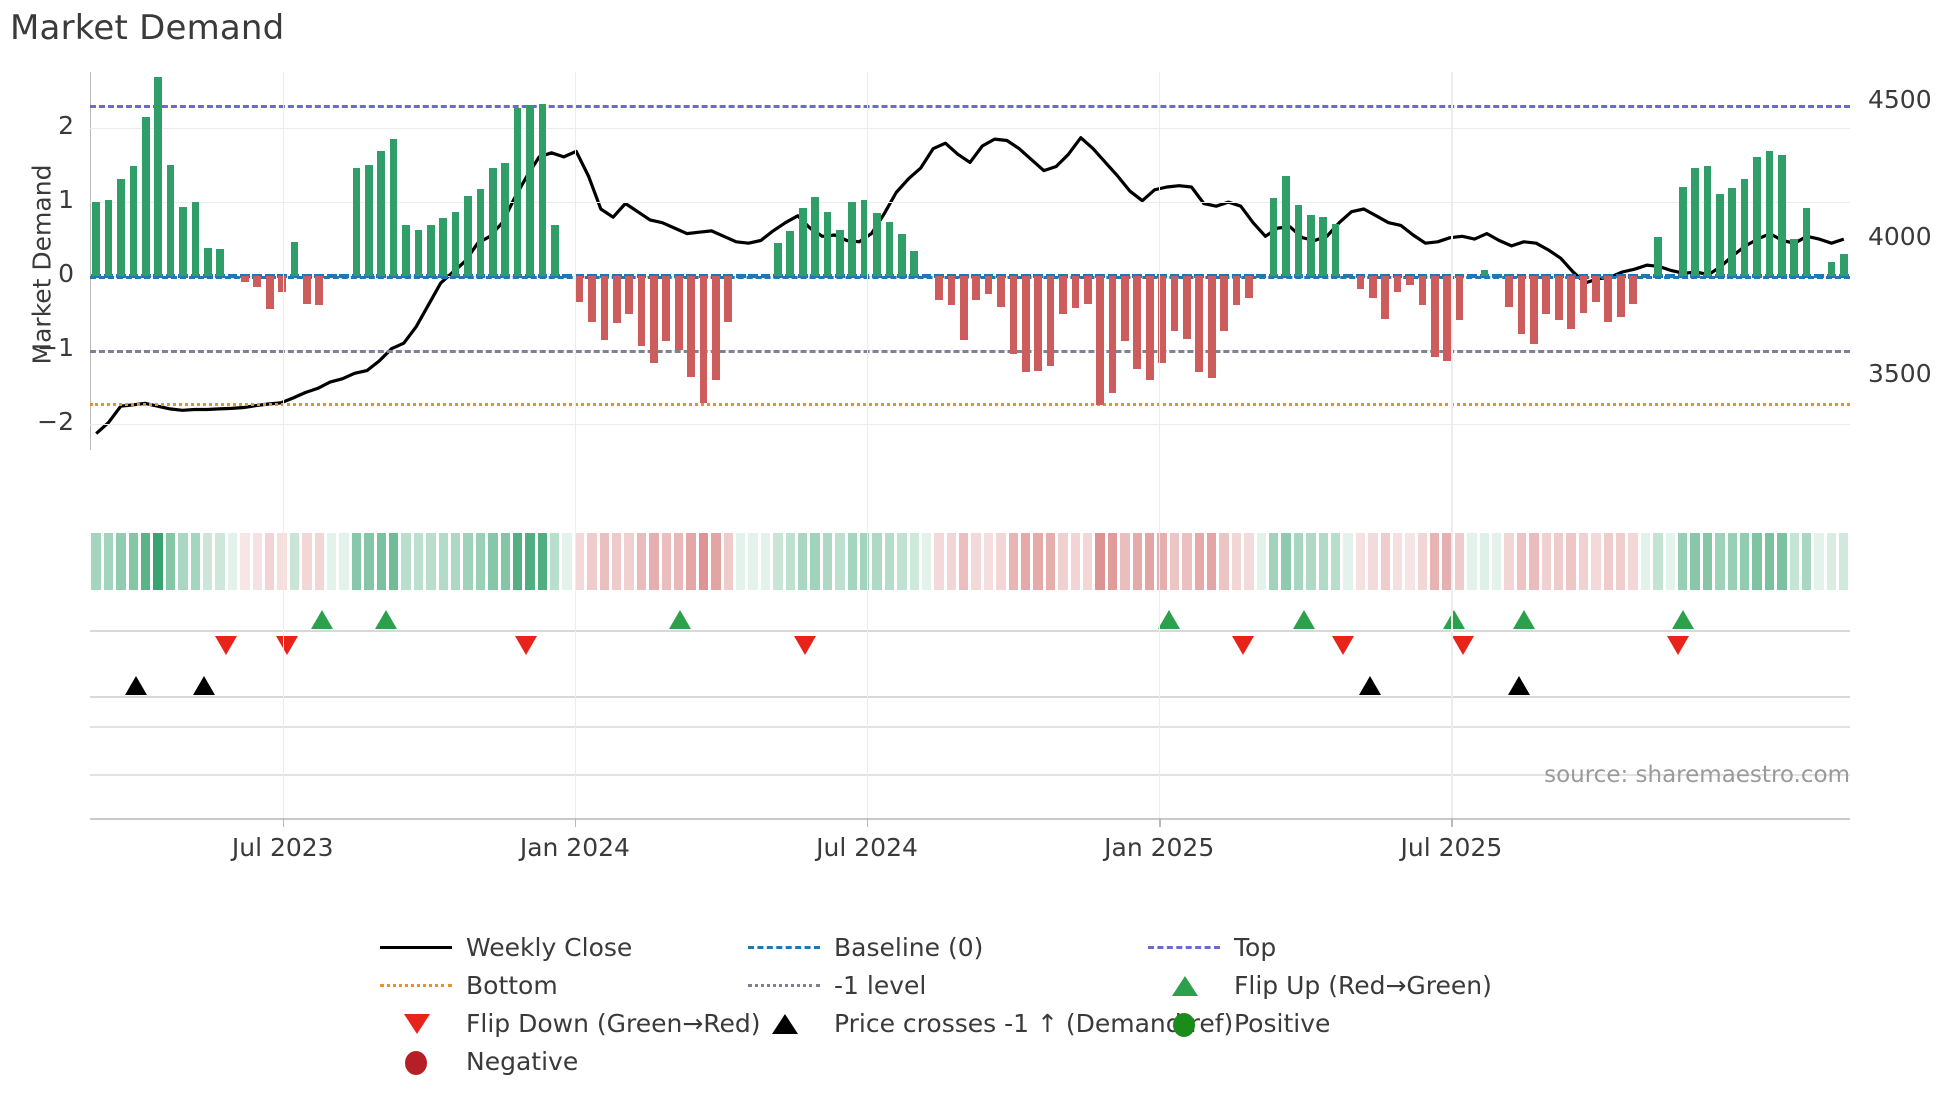 This screenshot has width=1960, height=1102. I want to click on legend-item-flip-up-red-green: Flip Up (Red→Green), so click(1320, 985).